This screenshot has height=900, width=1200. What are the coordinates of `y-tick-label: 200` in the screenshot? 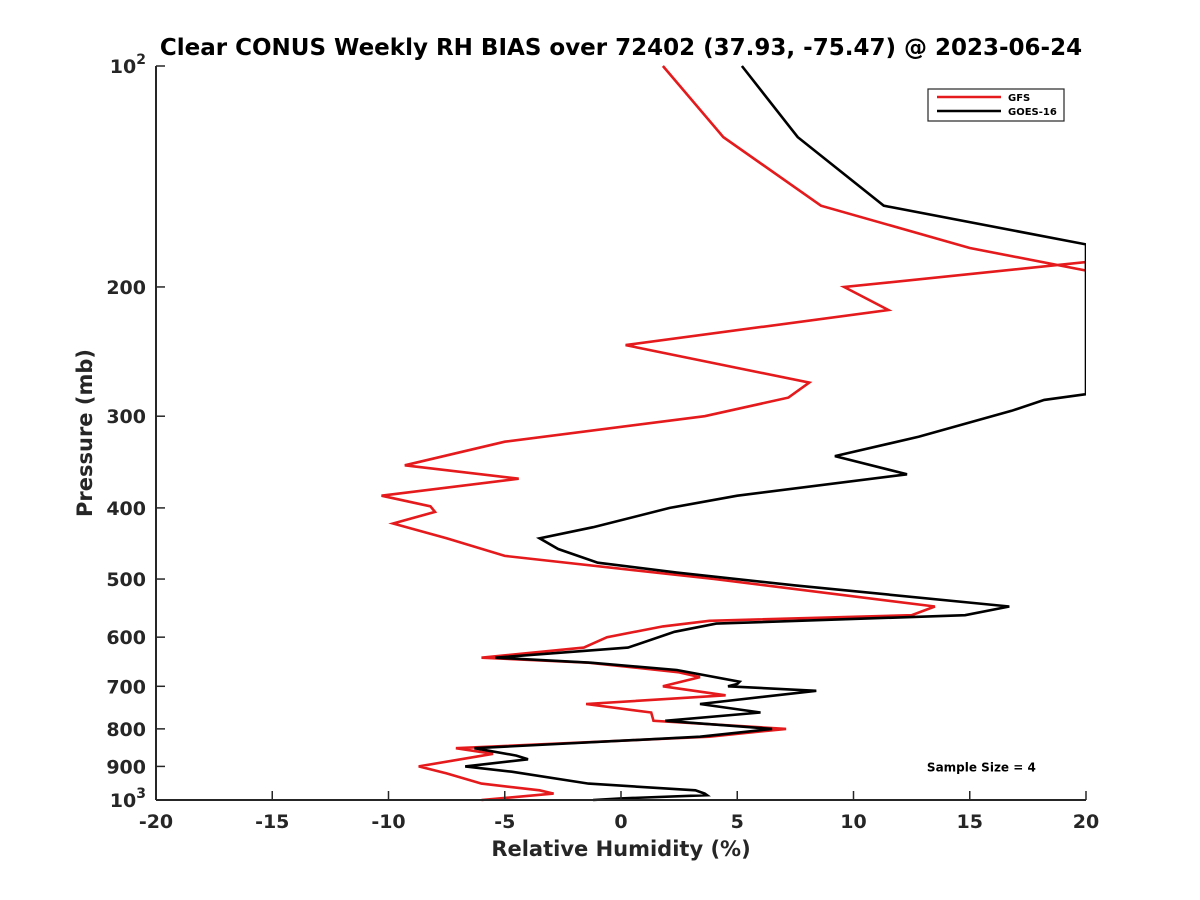 It's located at (126, 288).